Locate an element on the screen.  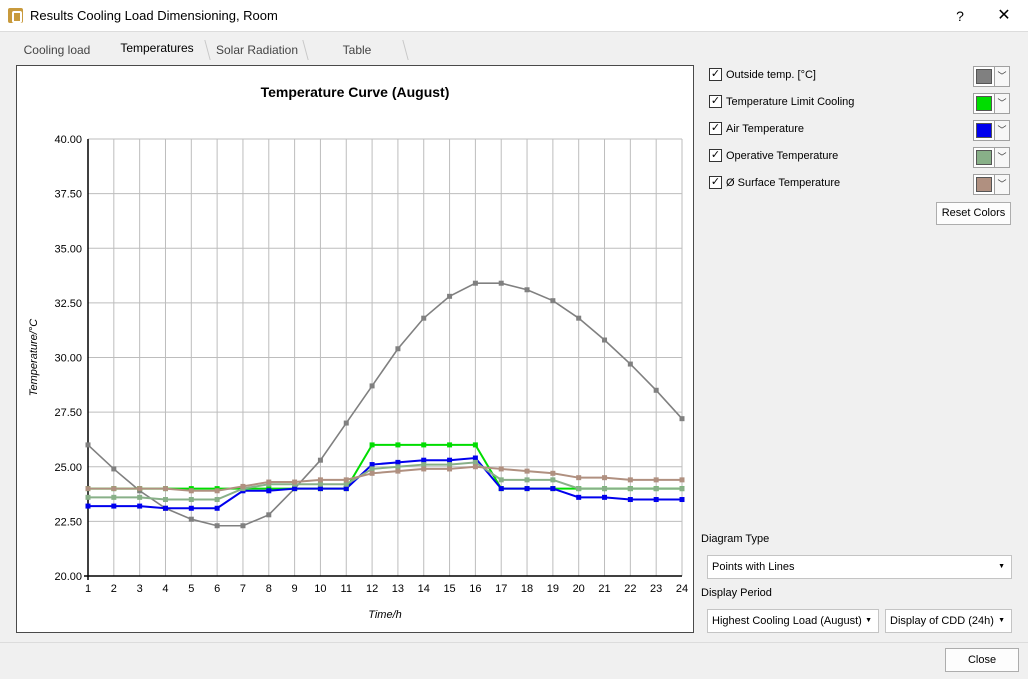
display-cdd-select: Display of CDD (24h) ▼ is located at coordinates (948, 621).